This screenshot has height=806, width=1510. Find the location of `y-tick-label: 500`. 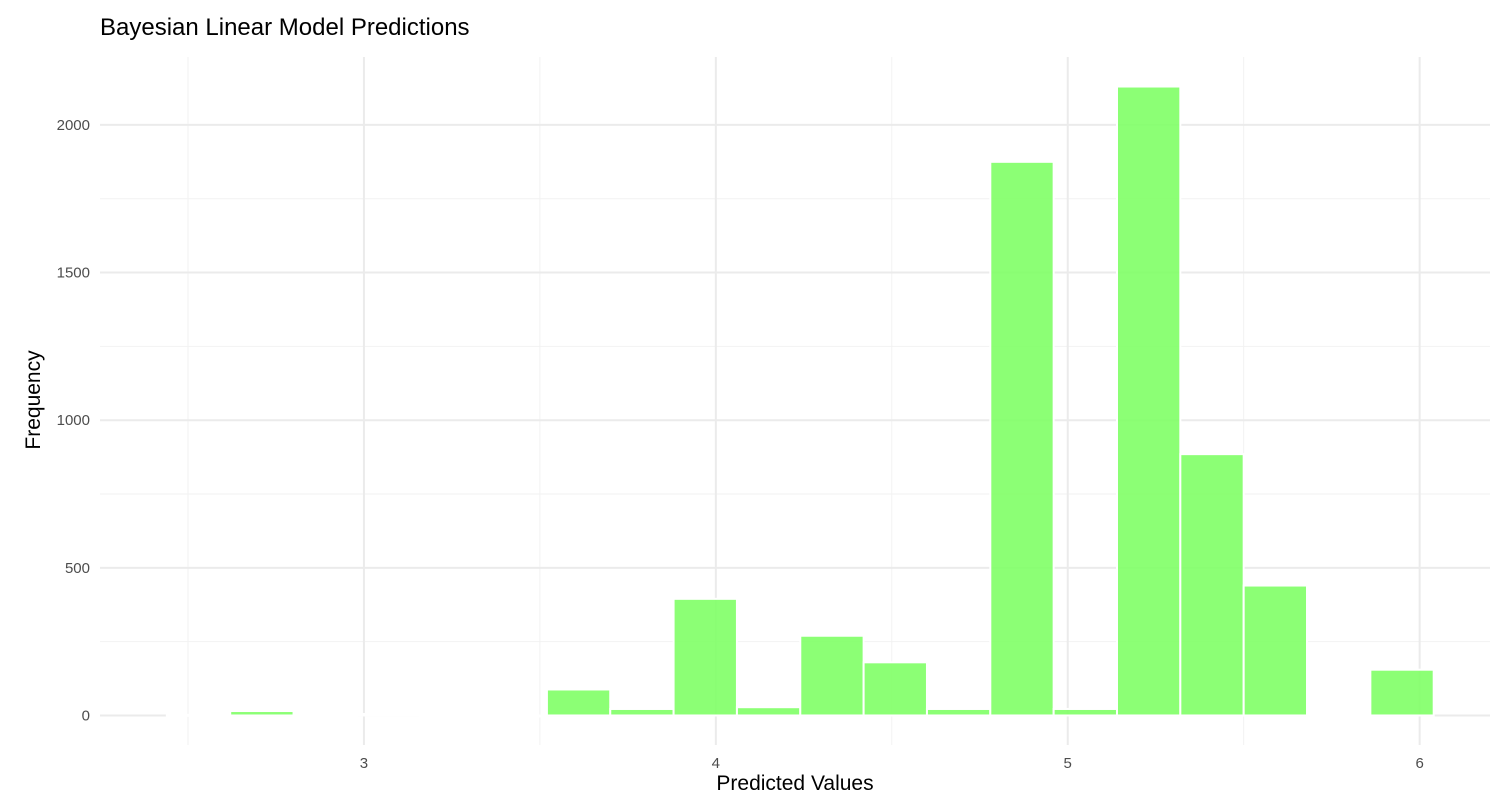

y-tick-label: 500 is located at coordinates (77, 568).